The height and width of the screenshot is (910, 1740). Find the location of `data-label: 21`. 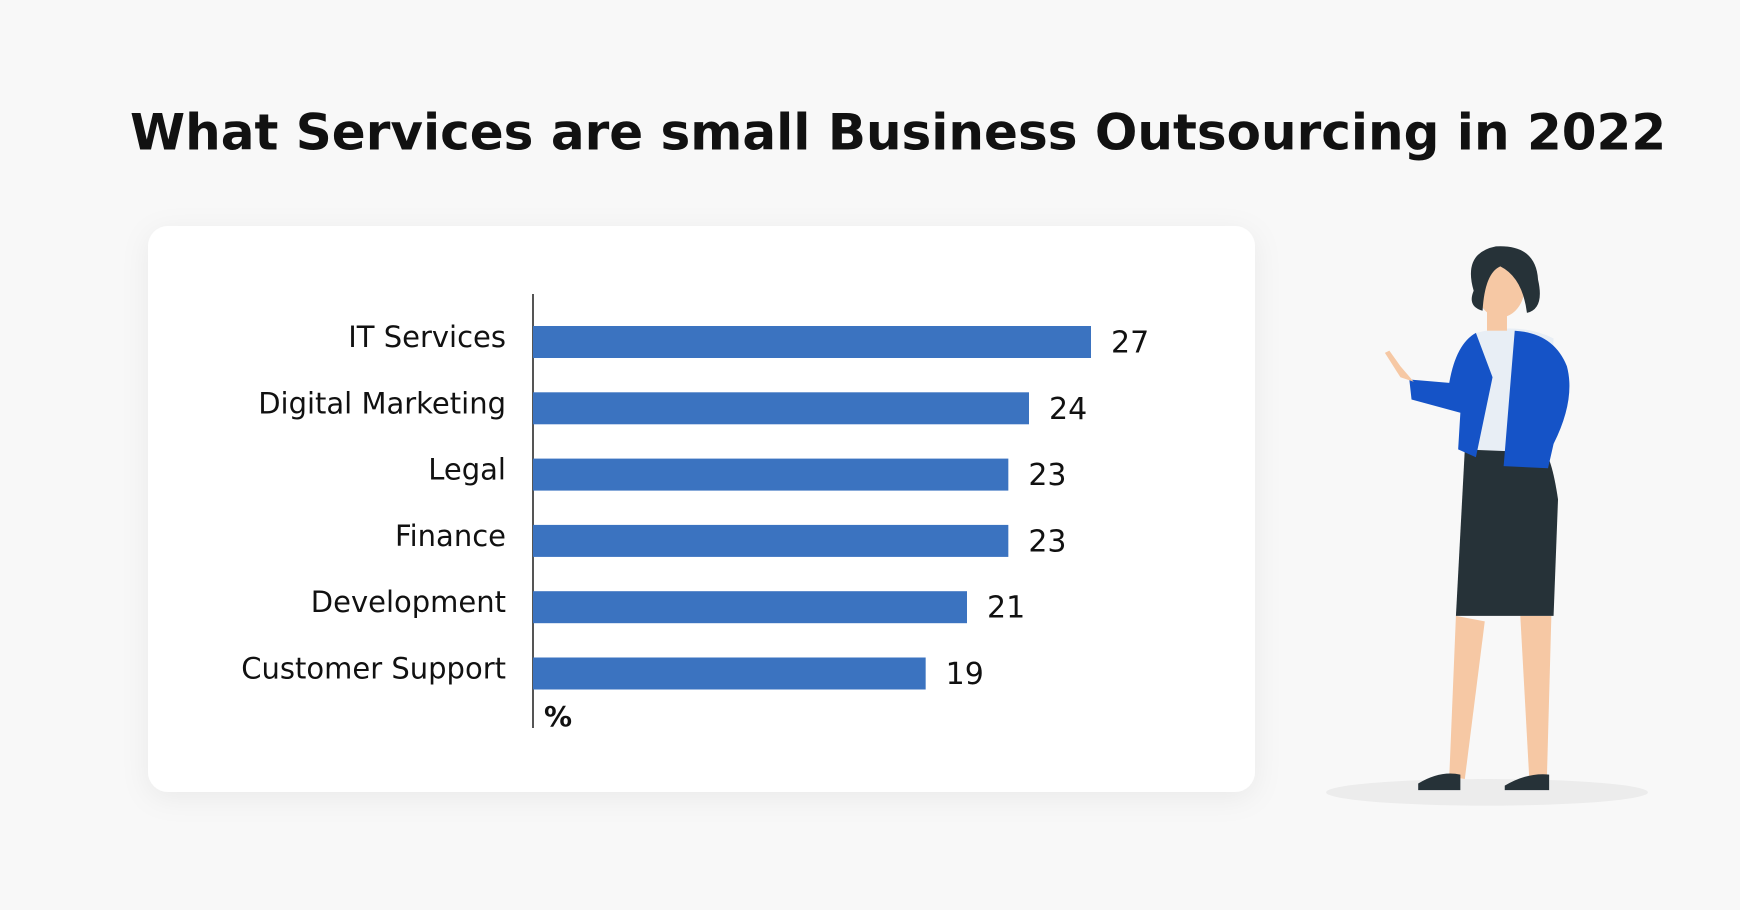

data-label: 21 is located at coordinates (1006, 608).